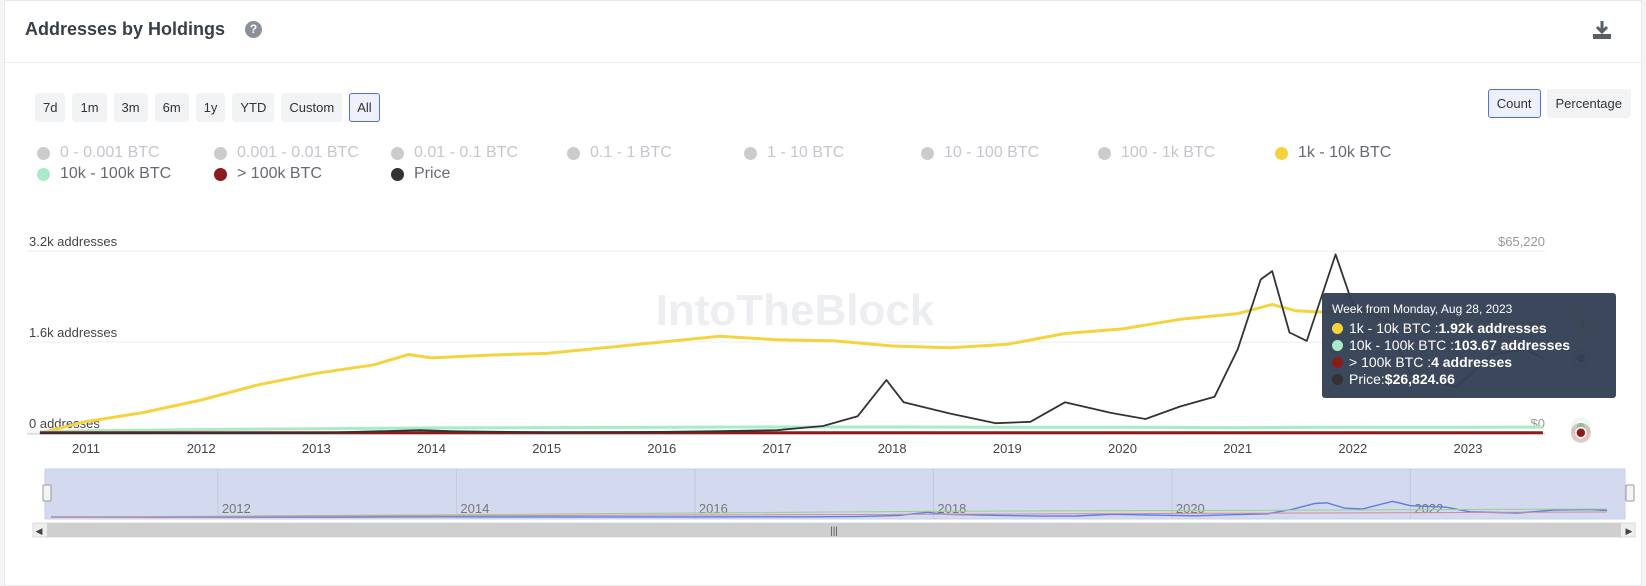 The height and width of the screenshot is (586, 1646). I want to click on legend-item: 0.1 - 1 BTC, so click(619, 153).